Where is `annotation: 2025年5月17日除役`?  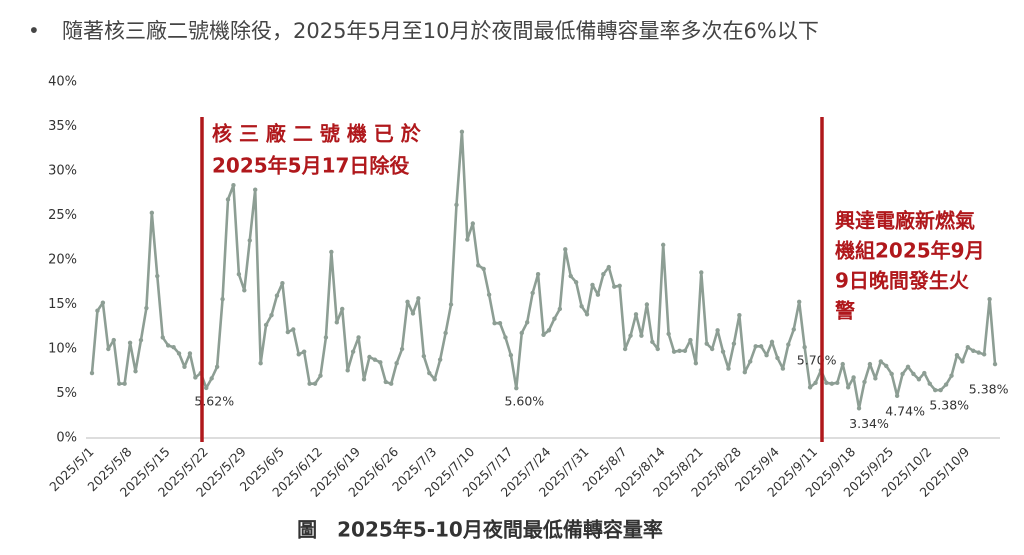 annotation: 2025年5月17日除役 is located at coordinates (310, 166).